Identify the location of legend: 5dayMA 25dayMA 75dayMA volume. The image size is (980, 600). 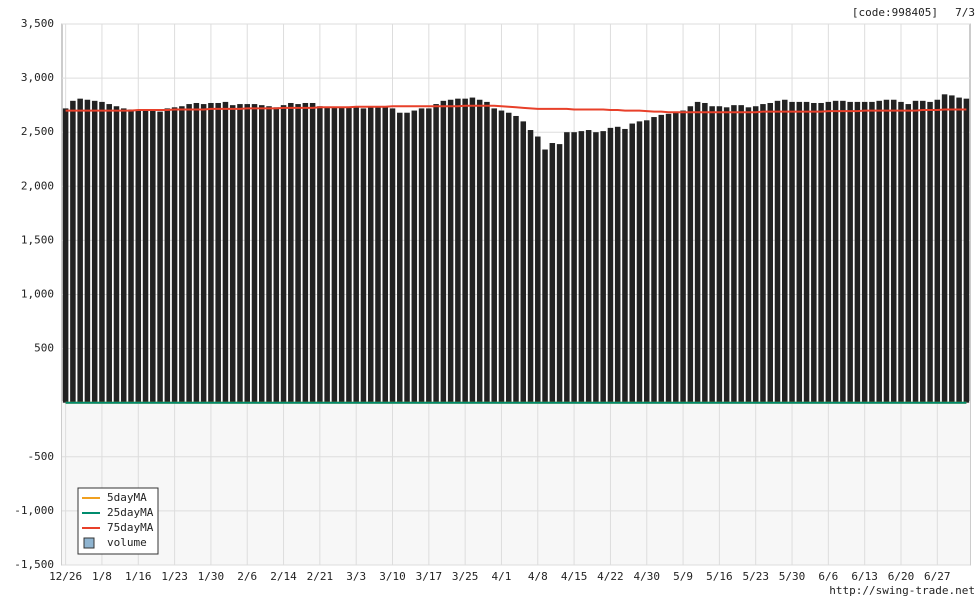
(118, 521).